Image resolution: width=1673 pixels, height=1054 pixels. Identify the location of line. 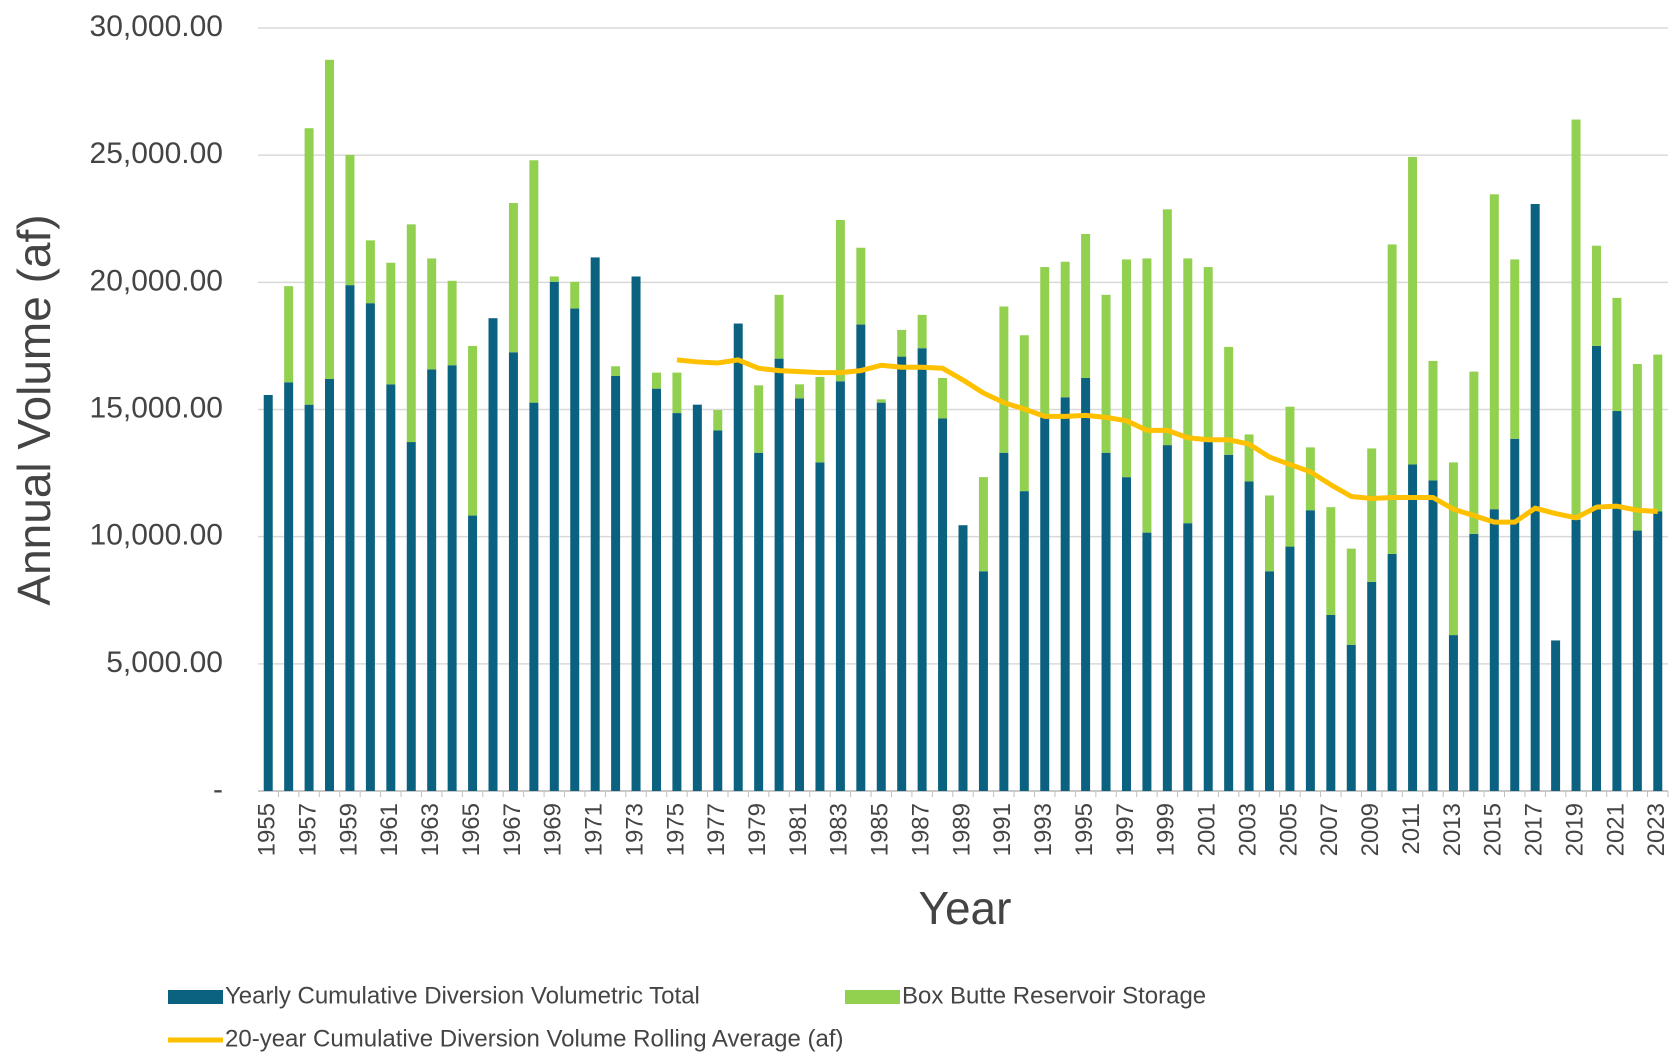
(1167, 441).